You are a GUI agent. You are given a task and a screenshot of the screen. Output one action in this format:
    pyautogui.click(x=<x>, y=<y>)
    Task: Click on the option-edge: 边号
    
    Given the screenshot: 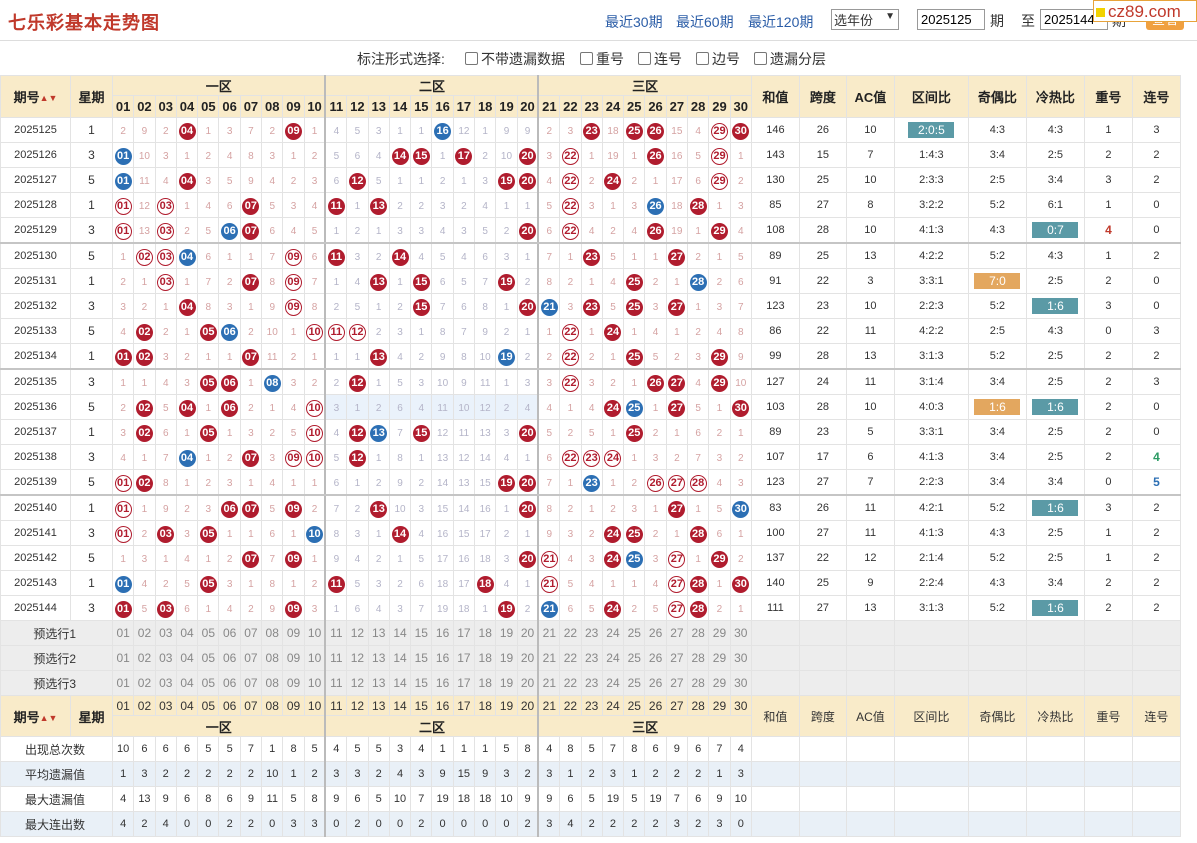 What is the action you would take?
    pyautogui.click(x=718, y=59)
    